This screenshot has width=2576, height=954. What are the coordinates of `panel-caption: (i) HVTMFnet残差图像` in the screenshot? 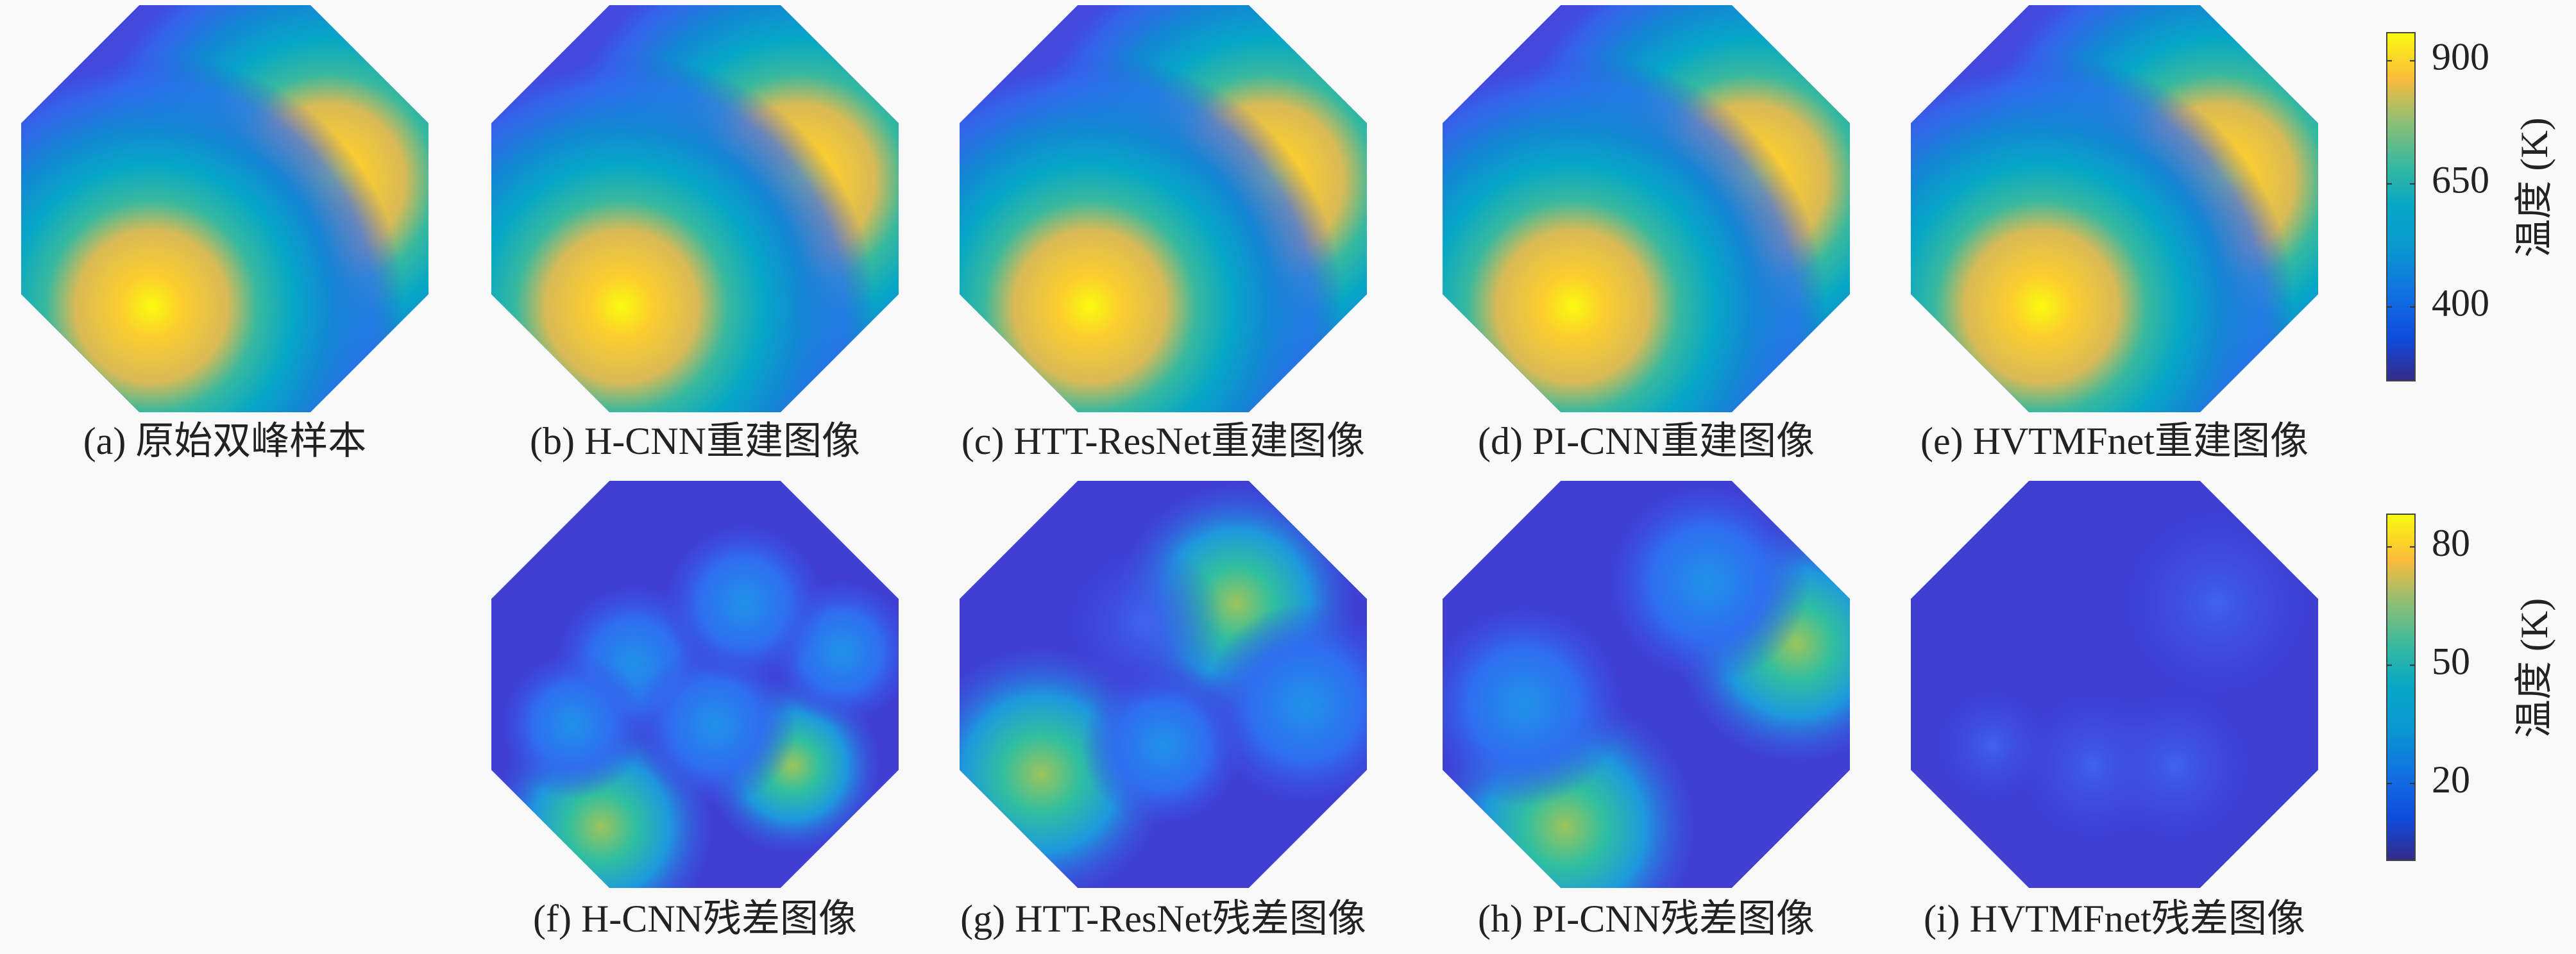 It's located at (2114, 919).